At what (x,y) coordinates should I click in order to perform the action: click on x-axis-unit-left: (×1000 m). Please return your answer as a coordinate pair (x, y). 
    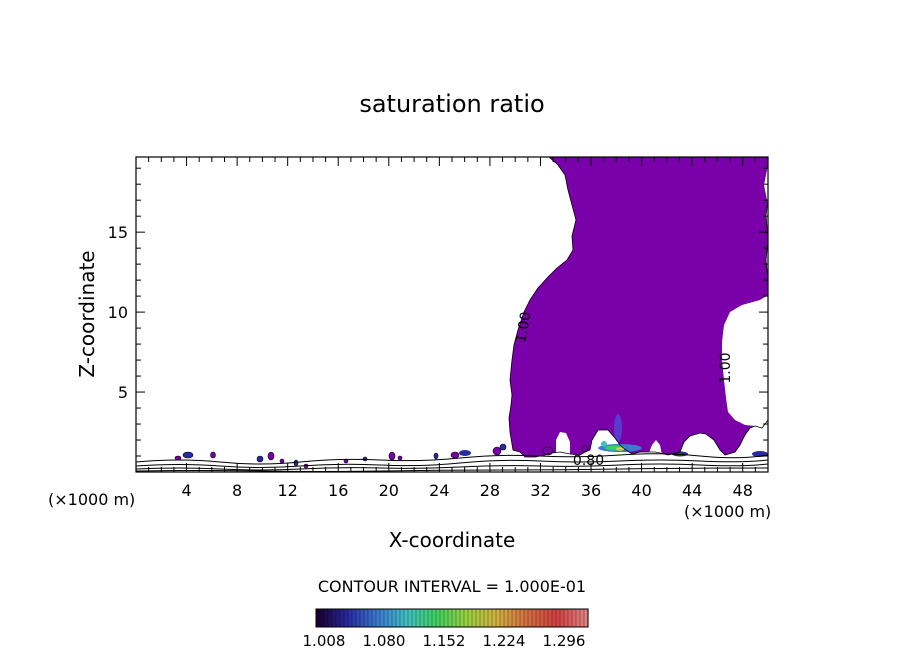
    Looking at the image, I should click on (91, 499).